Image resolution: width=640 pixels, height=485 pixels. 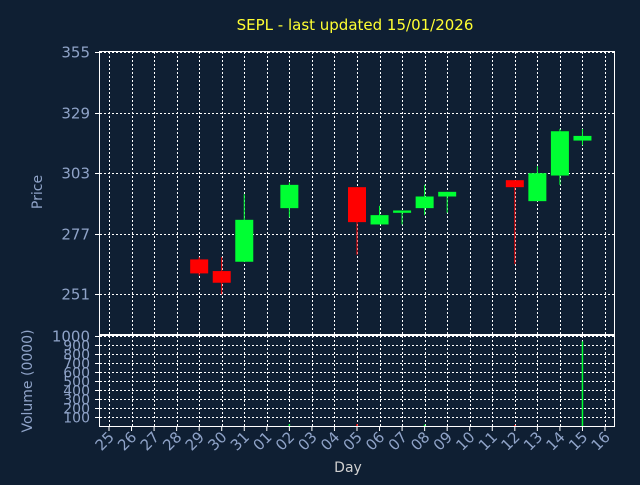 What do you see at coordinates (76, 383) in the screenshot?
I see `volume-tick-label: 500` at bounding box center [76, 383].